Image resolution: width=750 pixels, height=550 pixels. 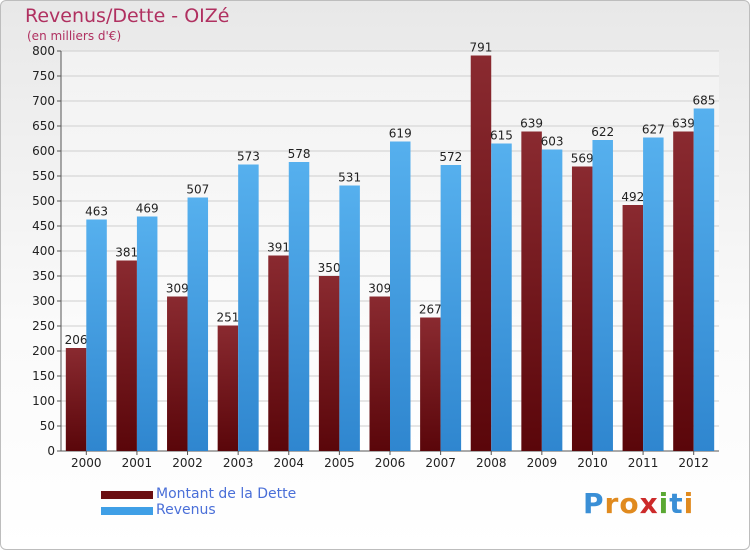 What do you see at coordinates (582, 159) in the screenshot?
I see `data-label-dette: 569` at bounding box center [582, 159].